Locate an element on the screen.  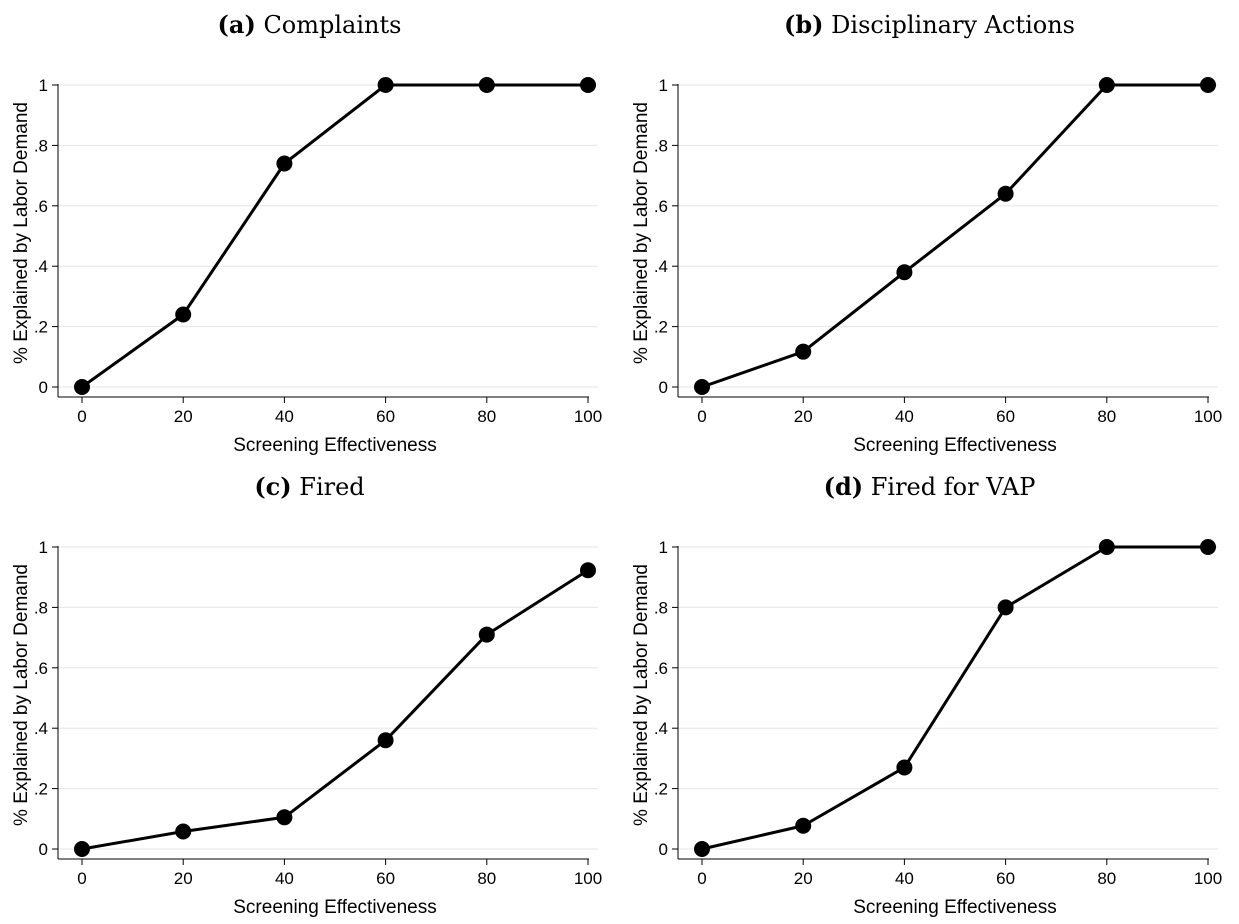
panel-tag: (a) is located at coordinates (236, 24).